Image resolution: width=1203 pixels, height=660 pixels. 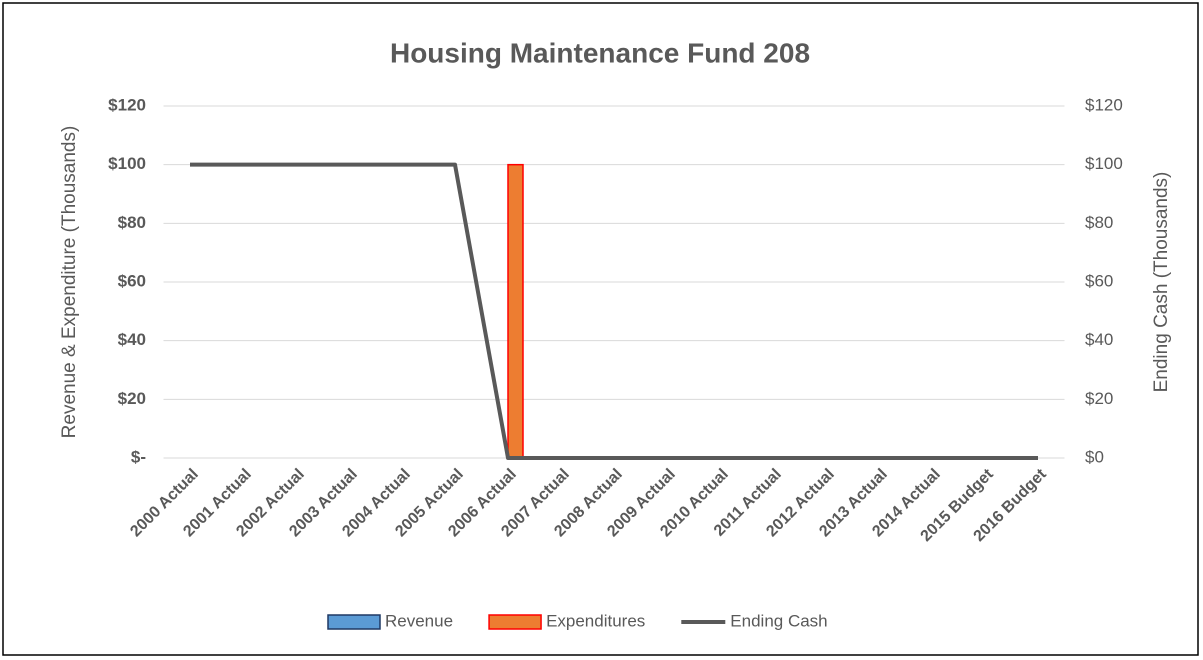 What do you see at coordinates (69, 282) in the screenshot?
I see `y-axis-title: Revenue & Expenditure (Thousands)` at bounding box center [69, 282].